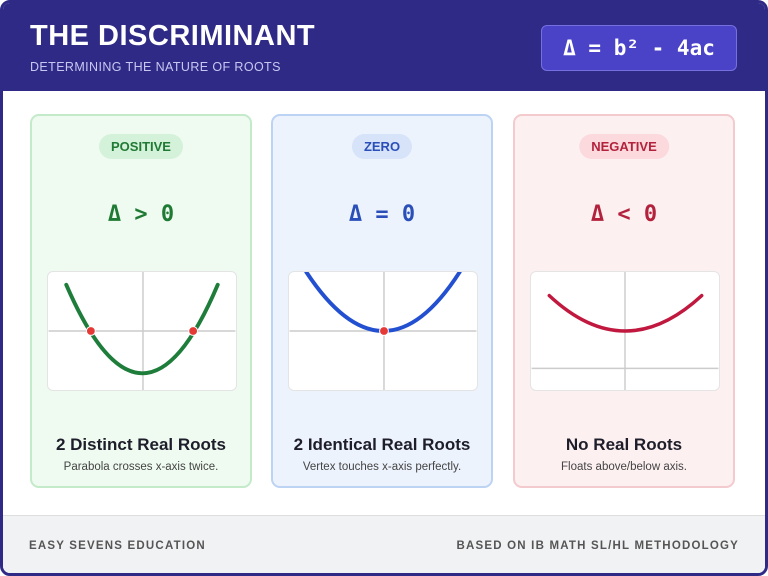 The image size is (768, 576). Describe the element at coordinates (155, 67) in the screenshot. I see `subtitle: DETERMINING THE NATURE OF ROOTS` at that location.